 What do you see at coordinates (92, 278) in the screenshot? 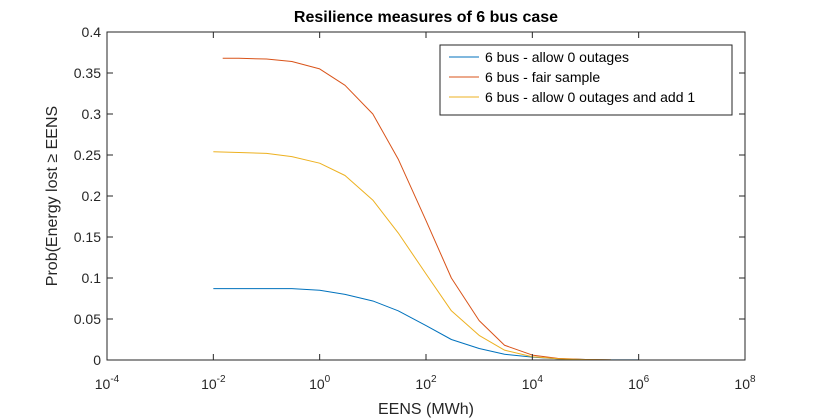
I see `y-tick-label: 0.1` at bounding box center [92, 278].